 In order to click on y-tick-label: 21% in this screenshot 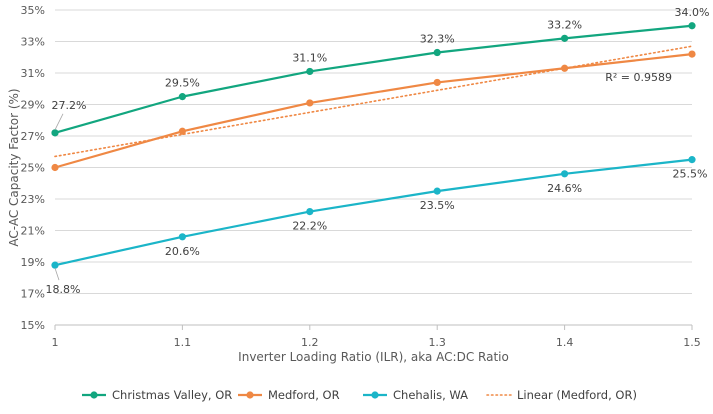, I will do `click(33, 231)`.